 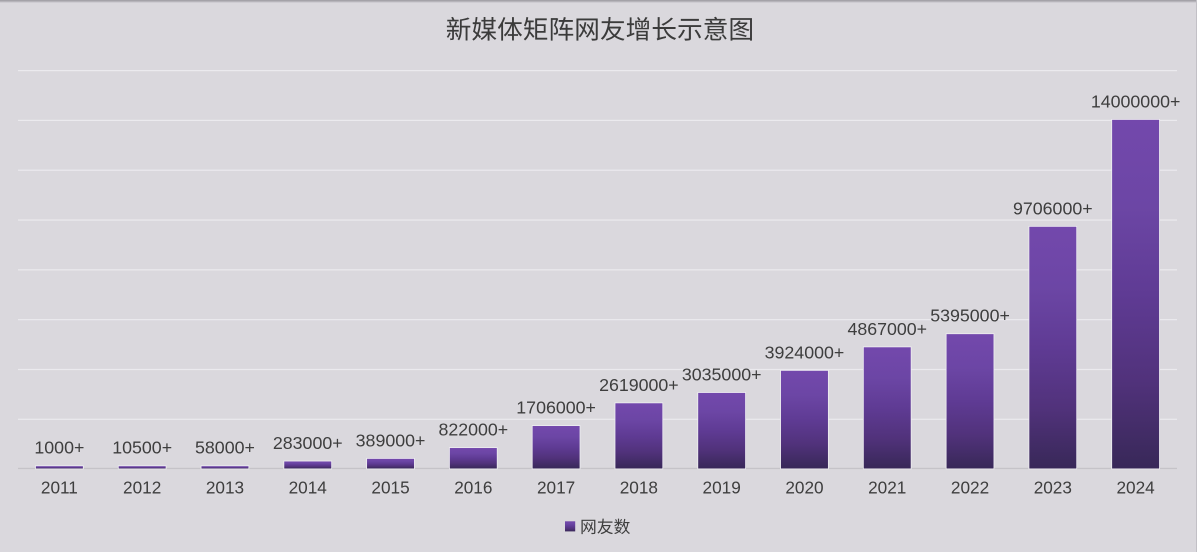 What do you see at coordinates (142, 488) in the screenshot?
I see `svg-text: 2012` at bounding box center [142, 488].